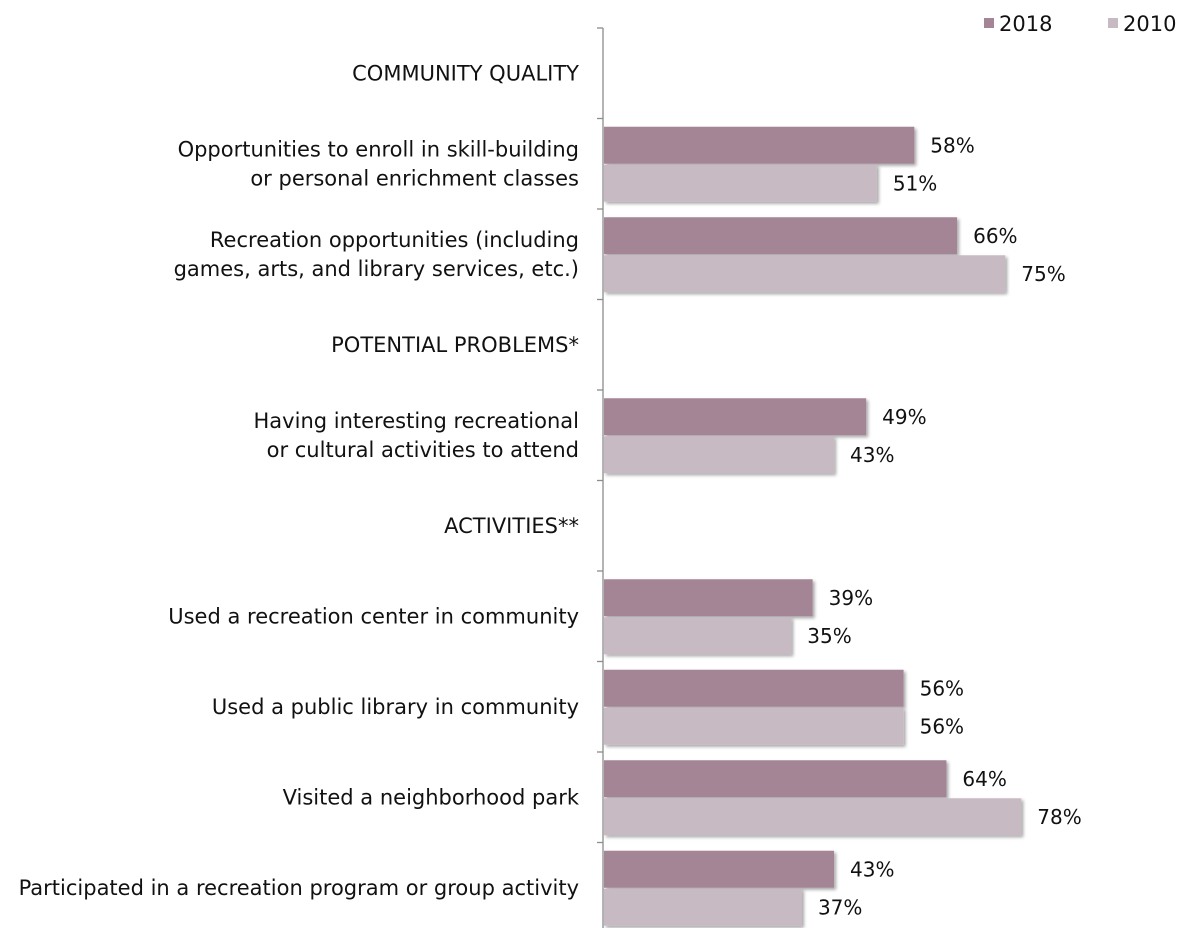 The image size is (1190, 928). What do you see at coordinates (600, 477) in the screenshot?
I see `category-axis` at bounding box center [600, 477].